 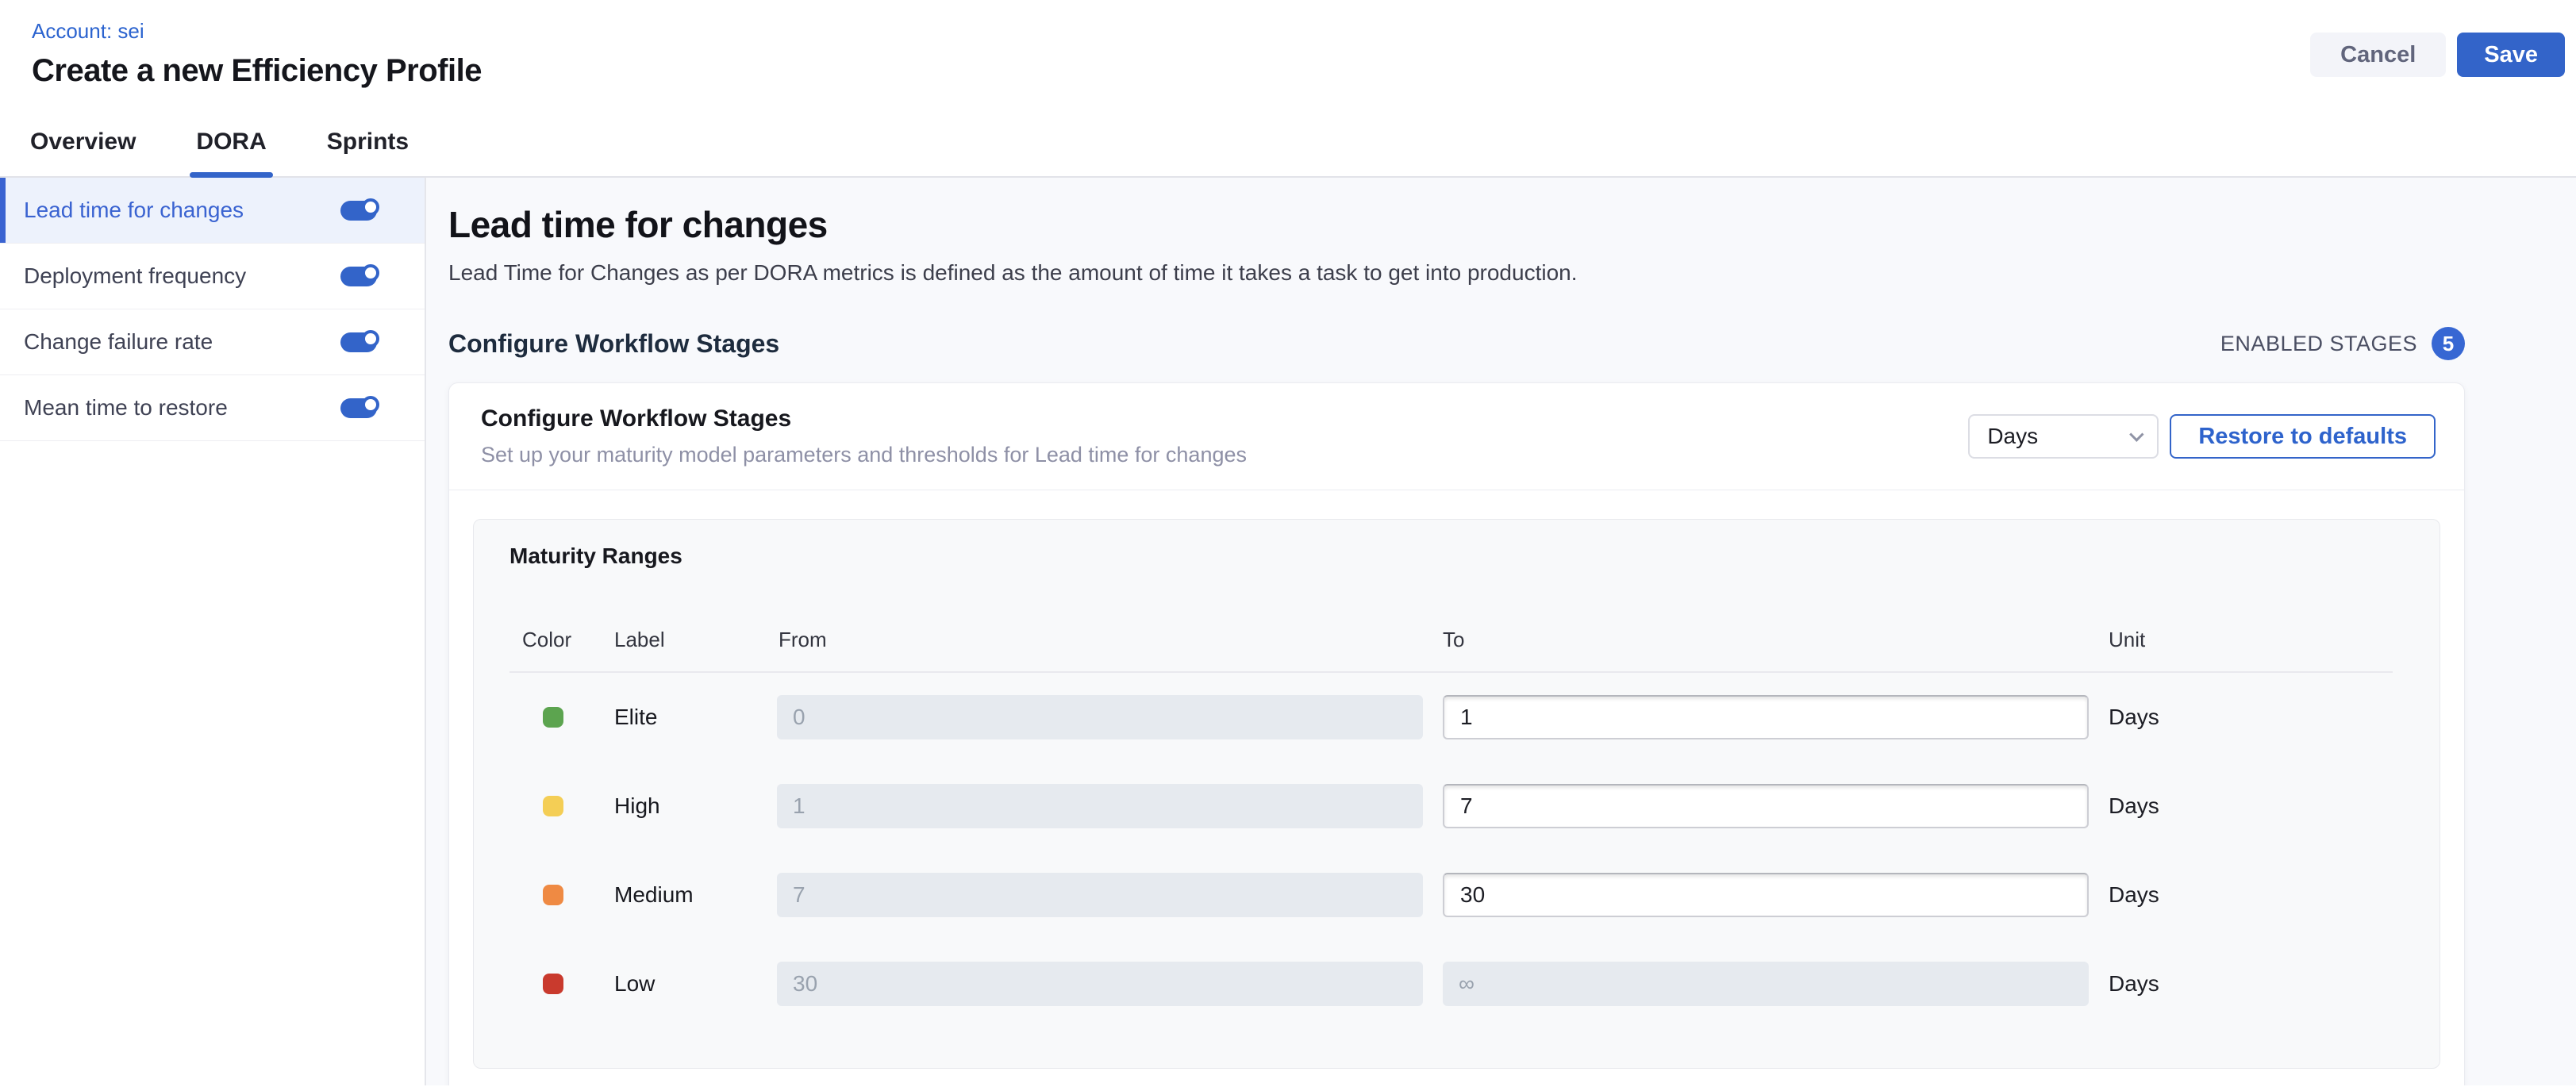 I want to click on change-failure-rate-toggle, so click(x=359, y=341).